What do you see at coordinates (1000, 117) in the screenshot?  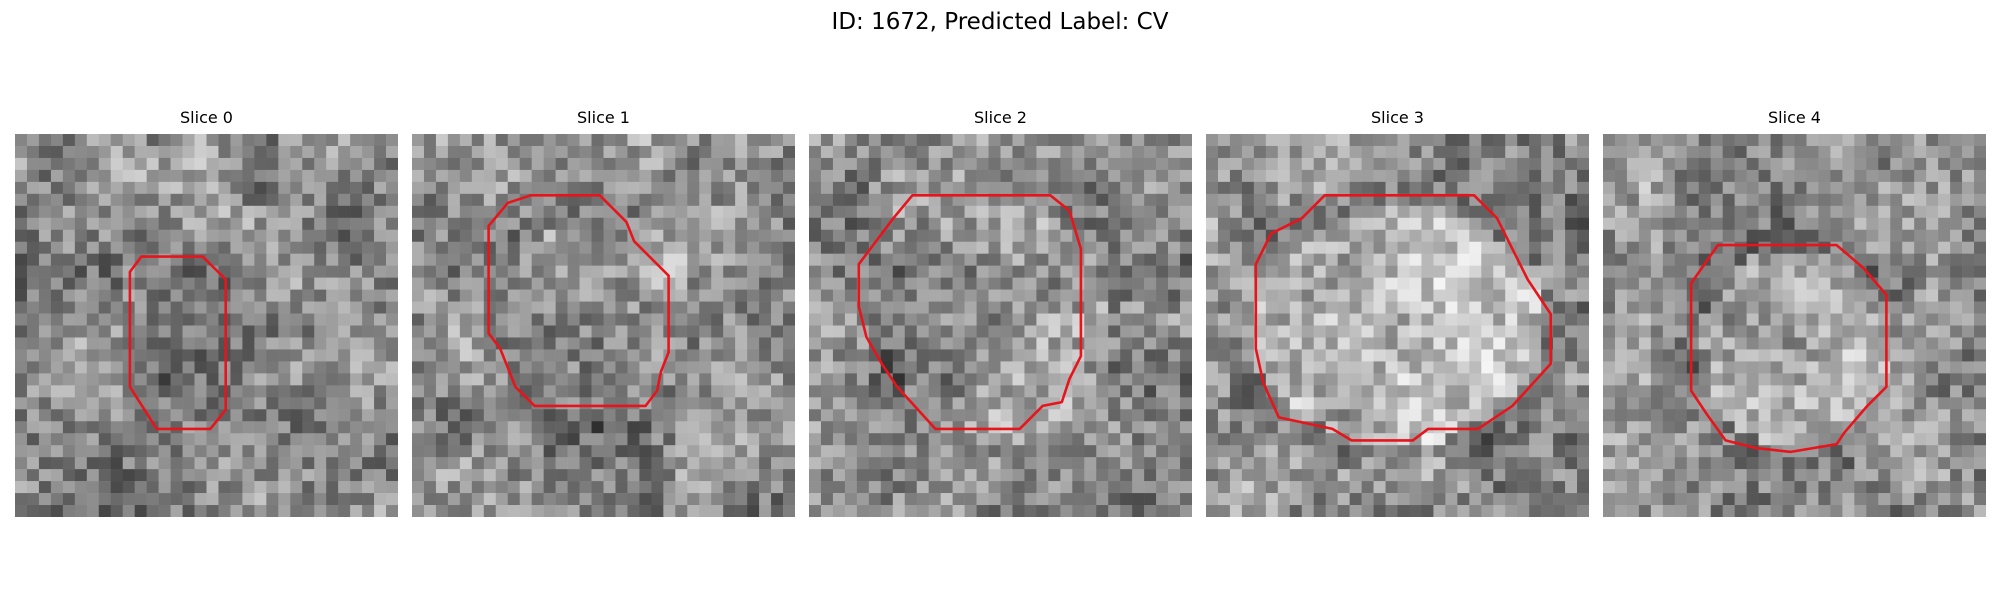 I see `slice-title: Slice 2` at bounding box center [1000, 117].